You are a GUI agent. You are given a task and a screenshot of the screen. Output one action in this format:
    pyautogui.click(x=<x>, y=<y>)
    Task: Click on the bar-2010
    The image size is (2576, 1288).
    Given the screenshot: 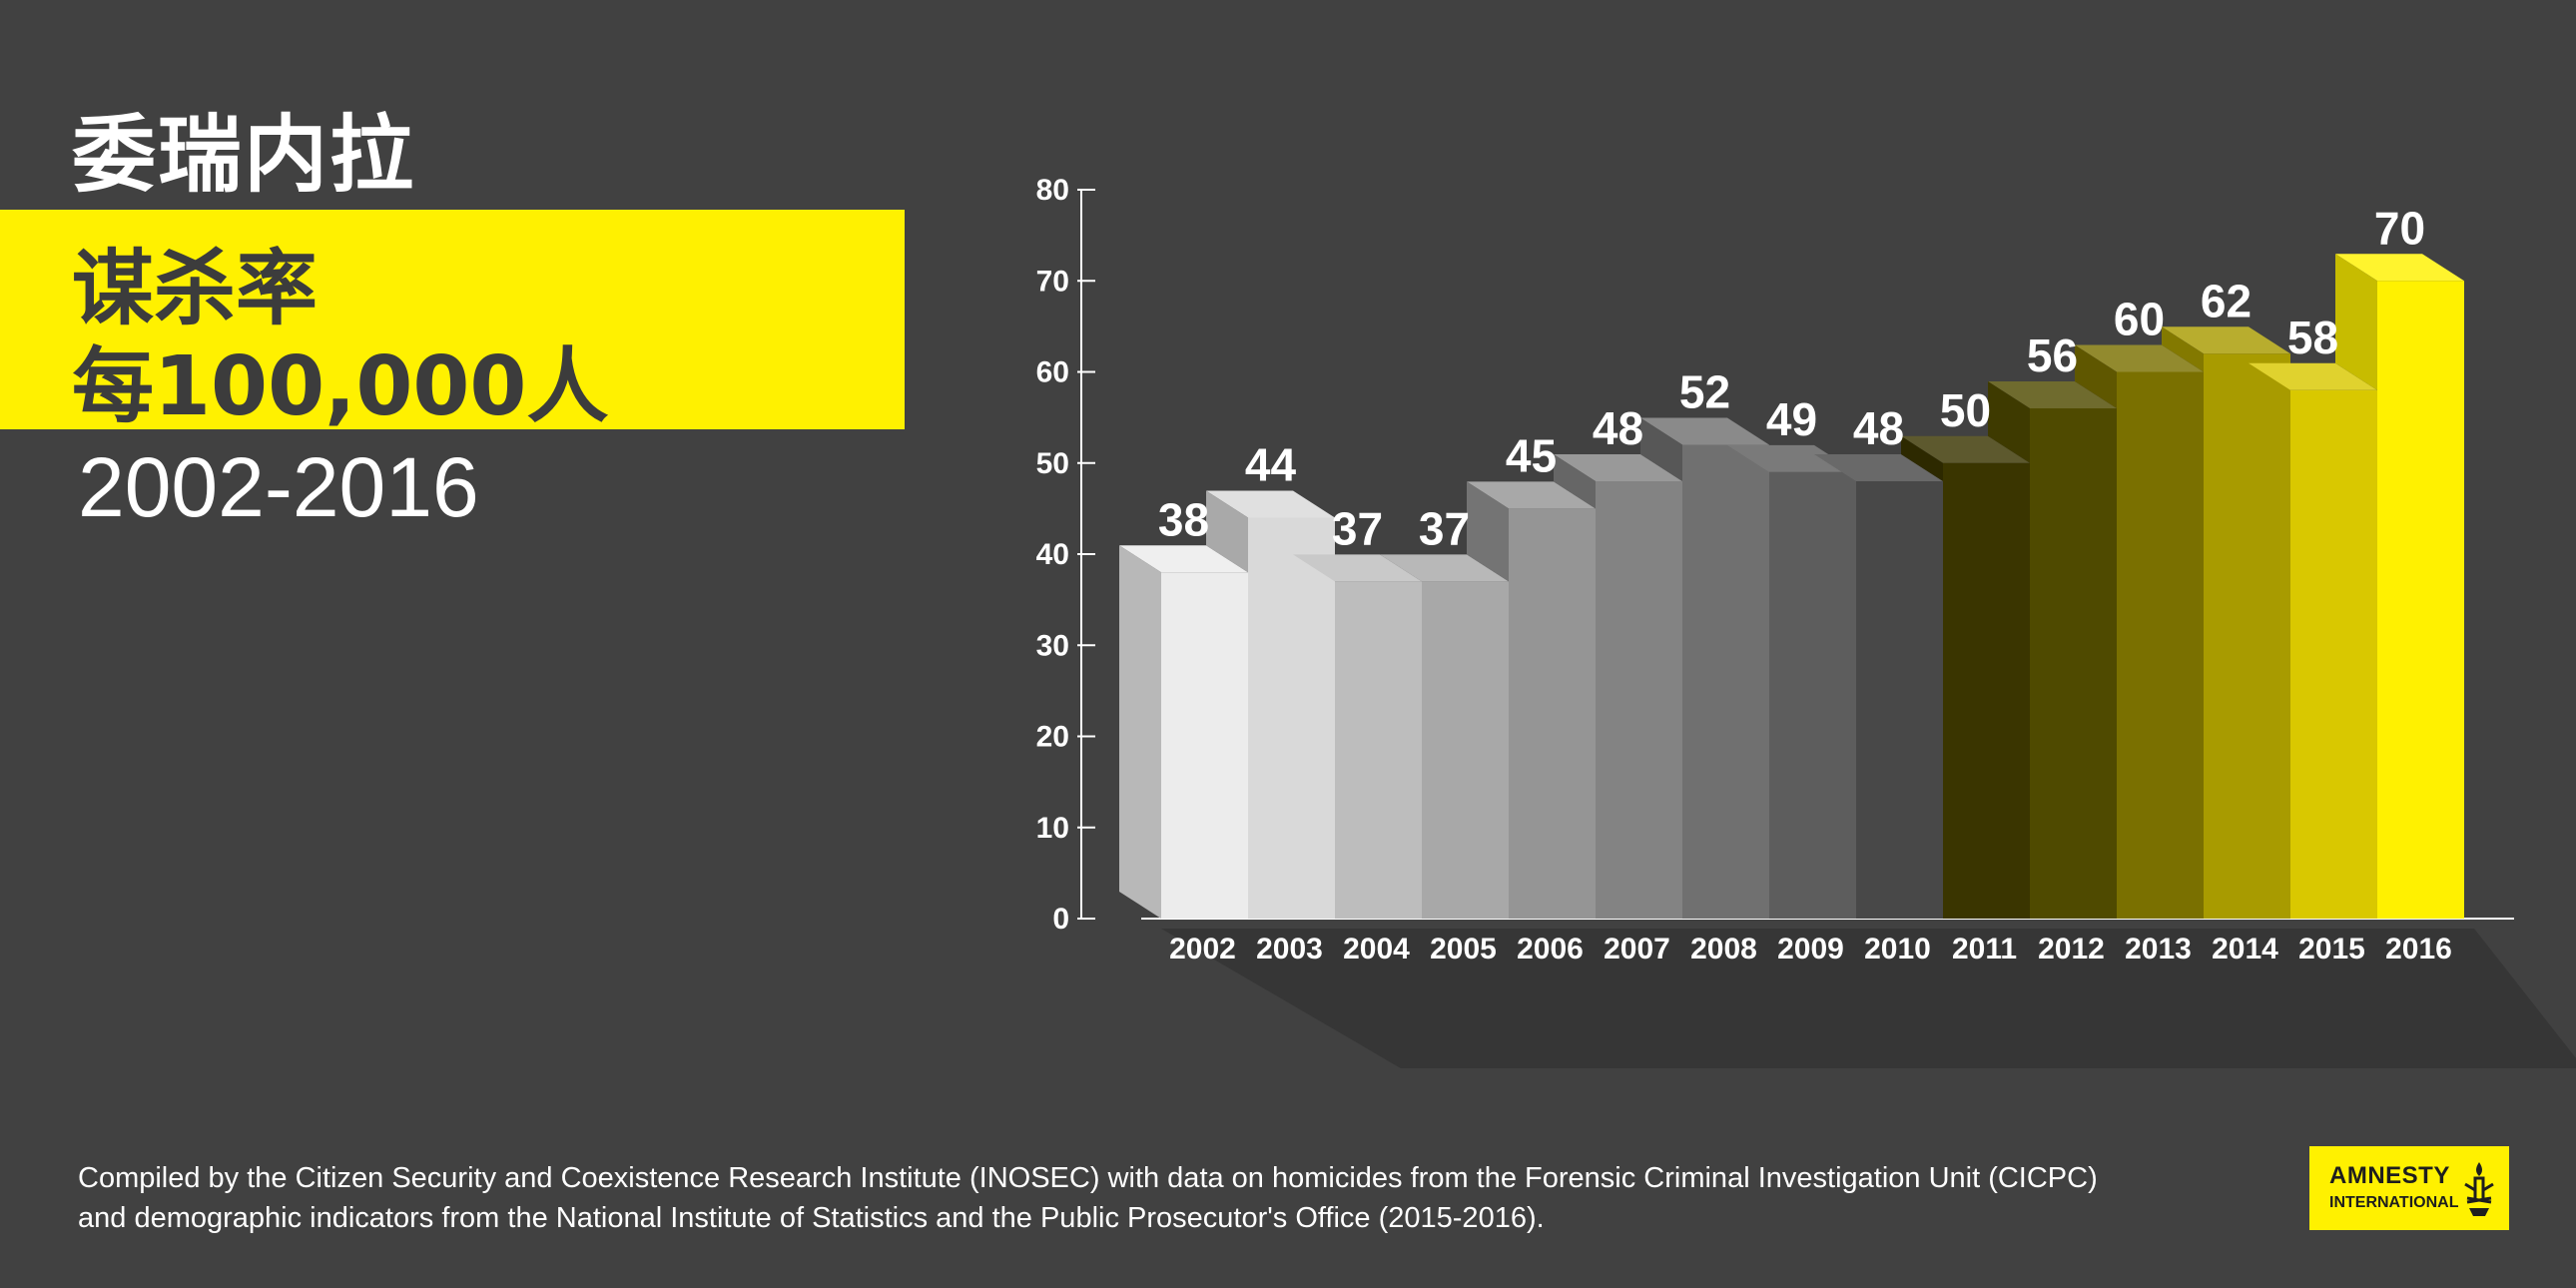 What is the action you would take?
    pyautogui.click(x=1878, y=686)
    